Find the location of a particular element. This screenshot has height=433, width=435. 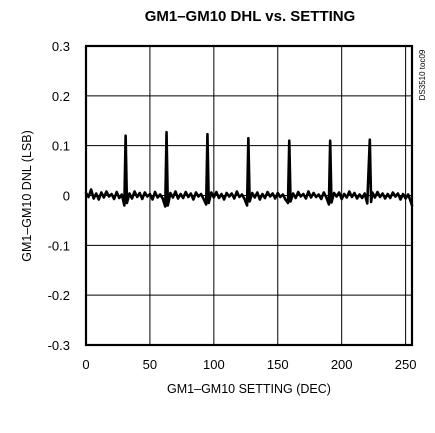

x-axis-label: GM1–GM10 SETTING (DEC) is located at coordinates (249, 389).